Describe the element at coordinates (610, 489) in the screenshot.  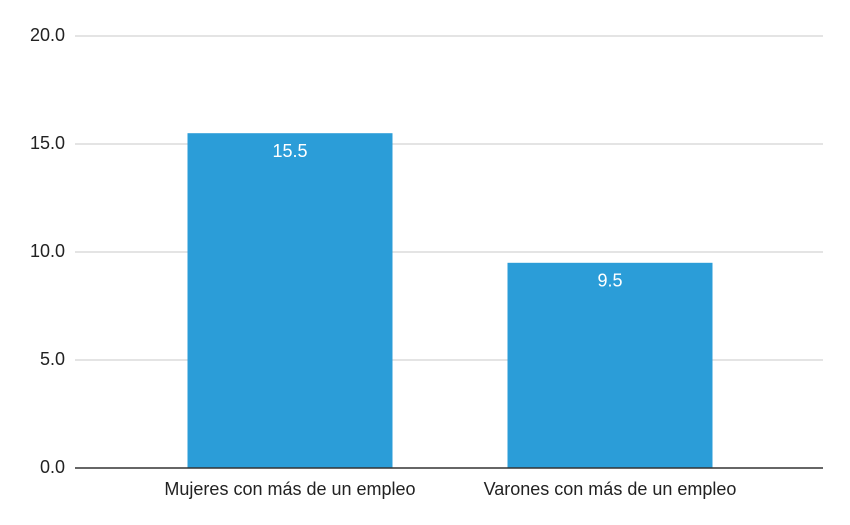
I see `x-tick-label: Varones con más de un empleo` at that location.